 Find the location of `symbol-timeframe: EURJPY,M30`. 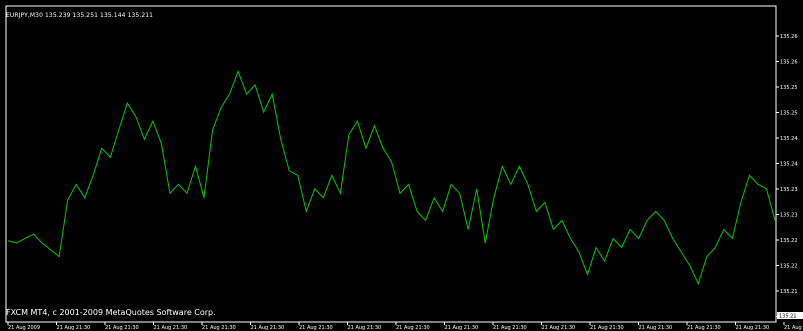

symbol-timeframe: EURJPY,M30 is located at coordinates (24, 15).